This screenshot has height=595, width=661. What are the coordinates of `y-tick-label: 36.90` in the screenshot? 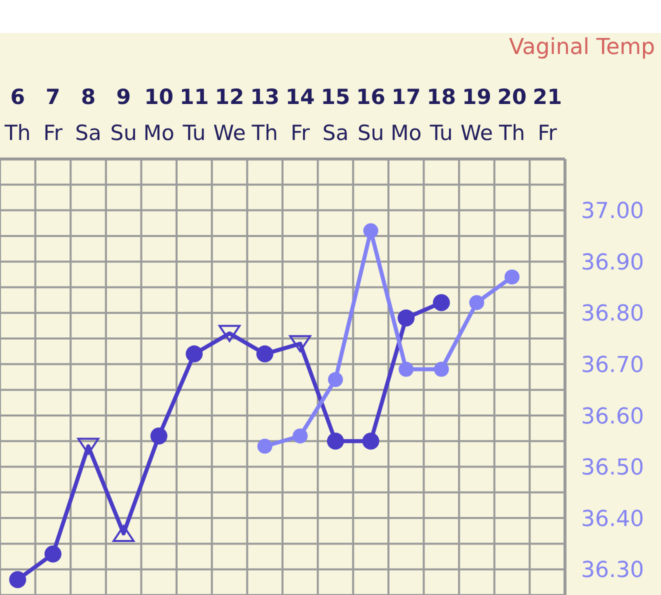 It's located at (612, 263).